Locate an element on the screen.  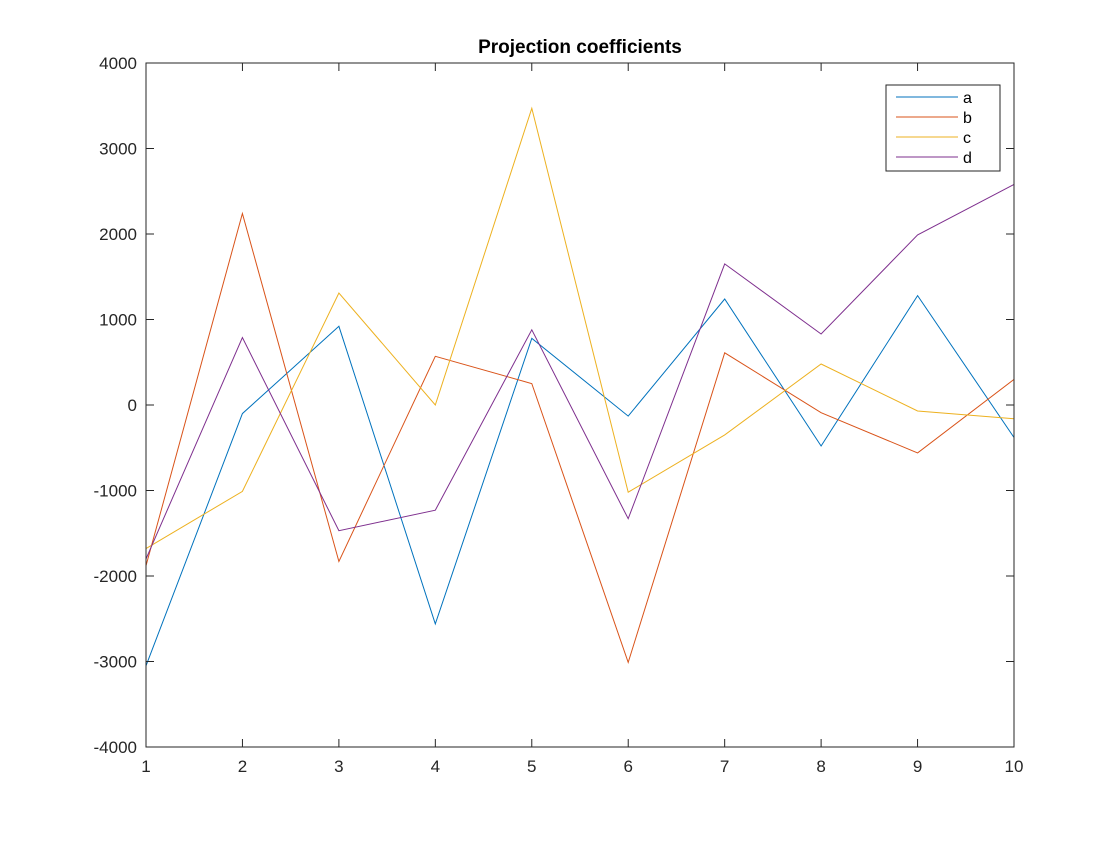
legend-box is located at coordinates (943, 128).